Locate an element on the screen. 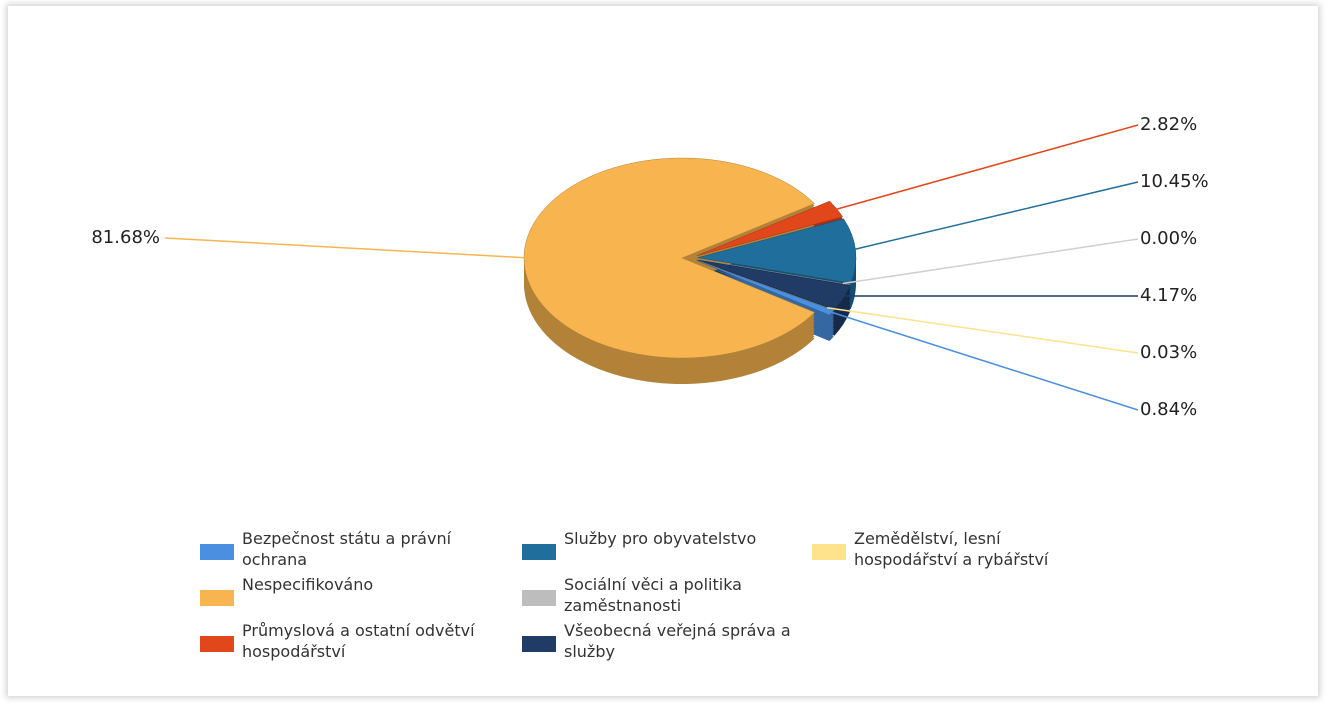  legend-label: Nespecifikováno is located at coordinates (308, 584).